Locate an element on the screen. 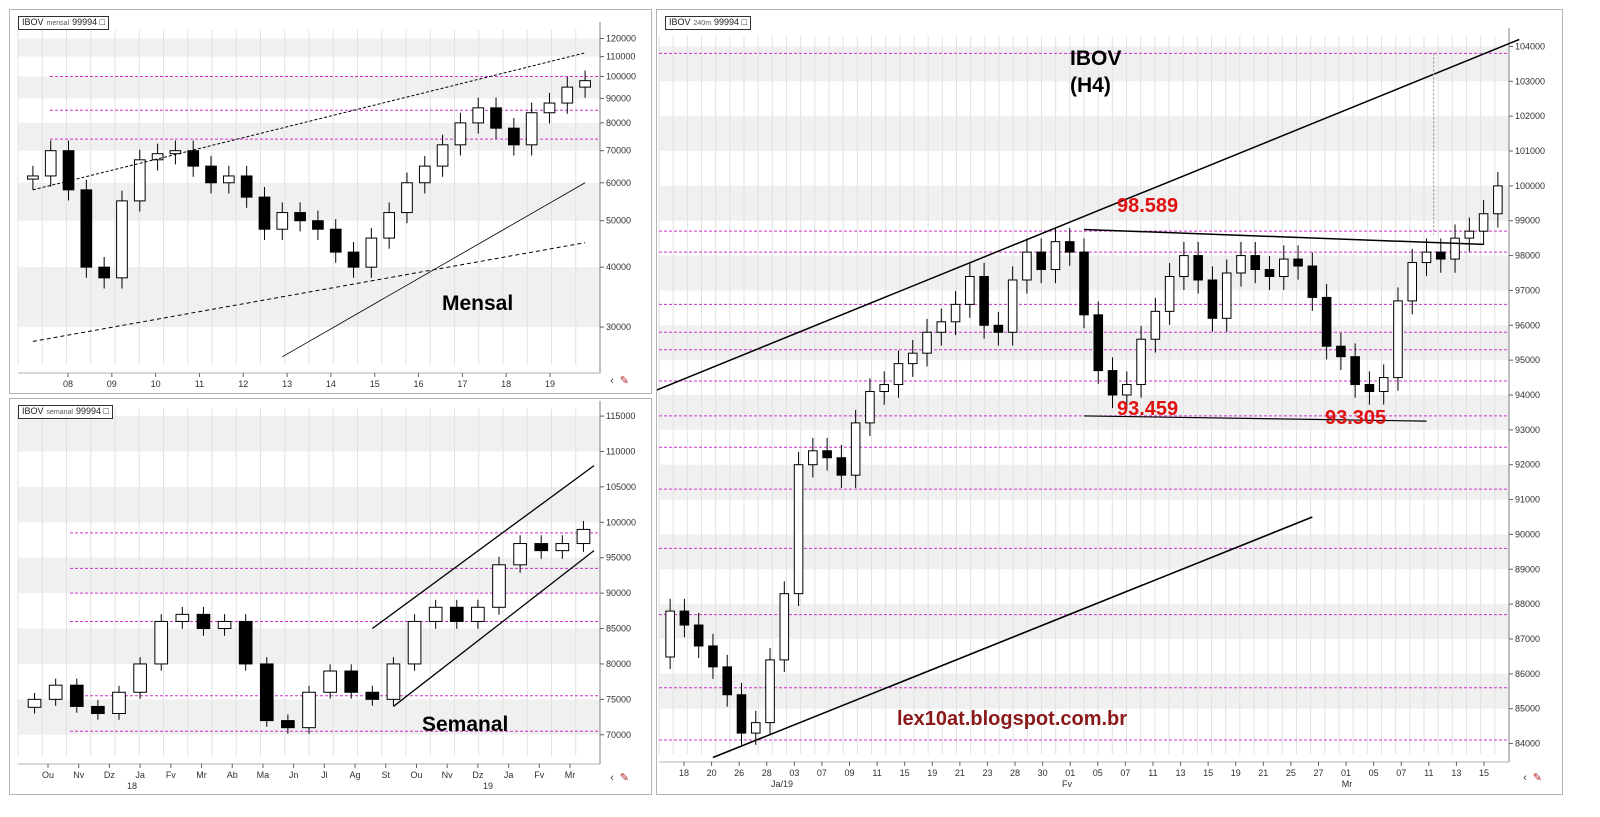 This screenshot has width=1600, height=817. x-tick-label: 15 is located at coordinates (905, 773).